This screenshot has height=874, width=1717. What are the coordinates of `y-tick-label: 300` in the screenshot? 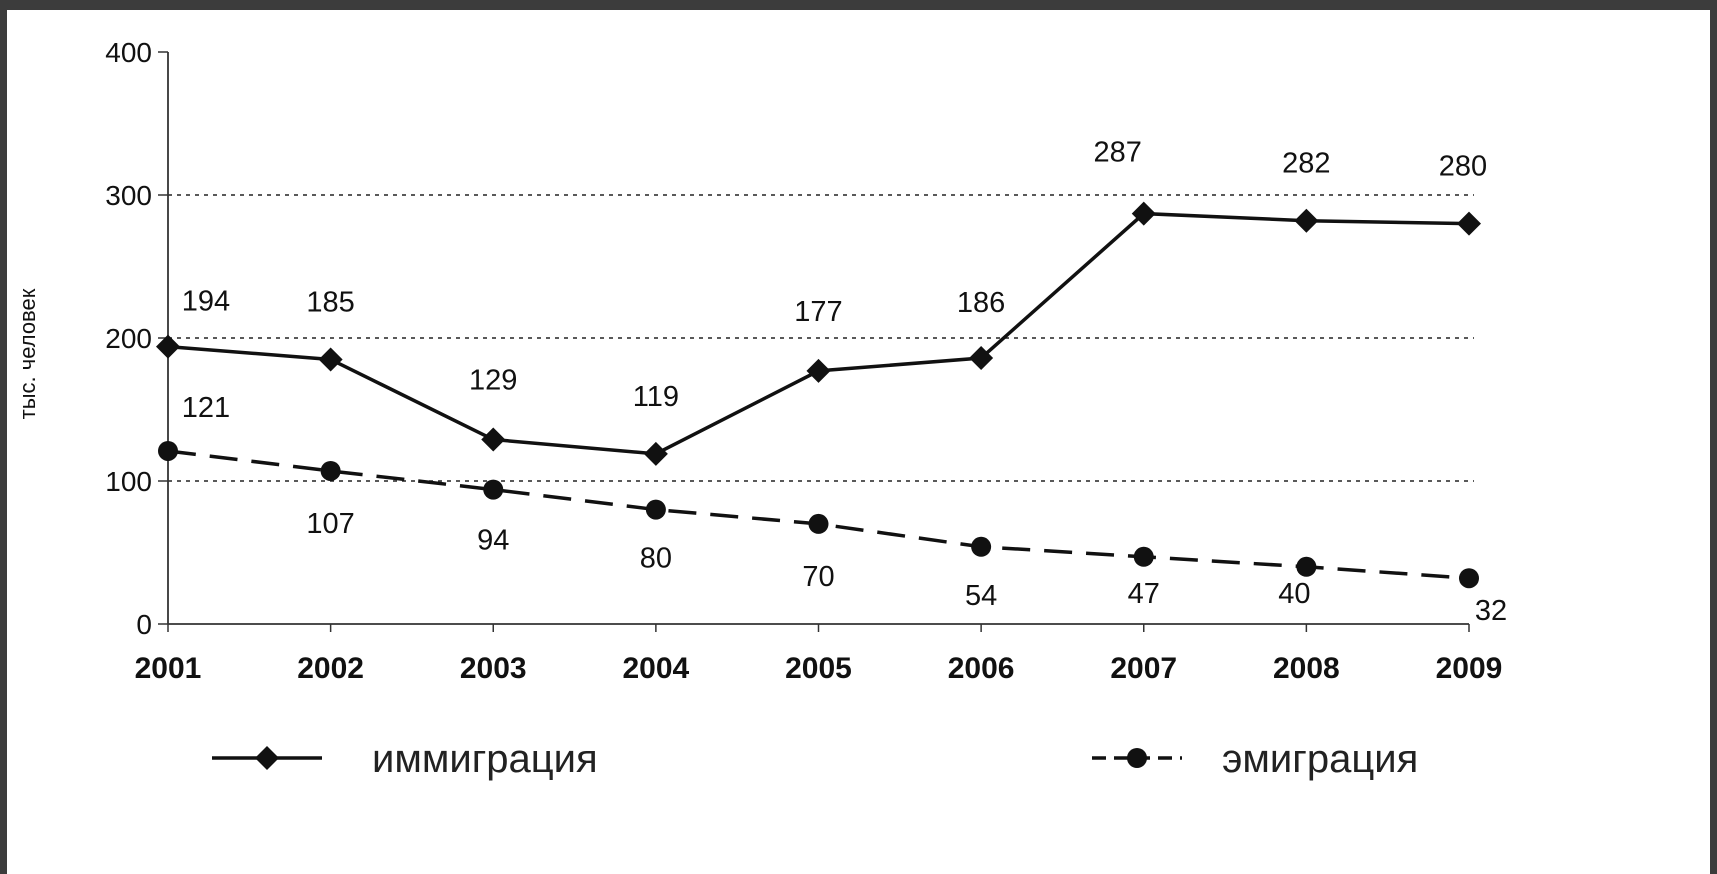 It's located at (128, 195).